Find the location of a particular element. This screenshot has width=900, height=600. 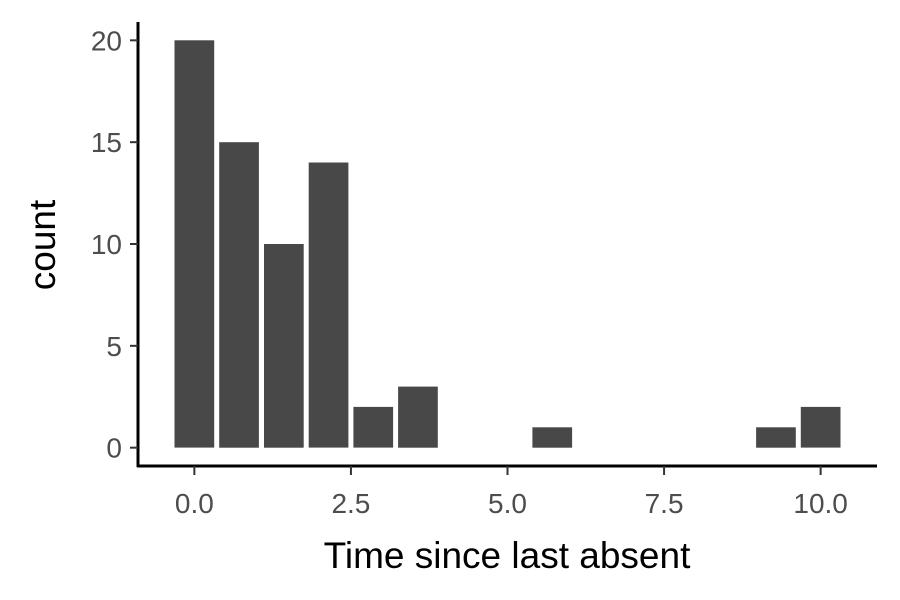

x-tick-label: 0.0 is located at coordinates (194, 503).